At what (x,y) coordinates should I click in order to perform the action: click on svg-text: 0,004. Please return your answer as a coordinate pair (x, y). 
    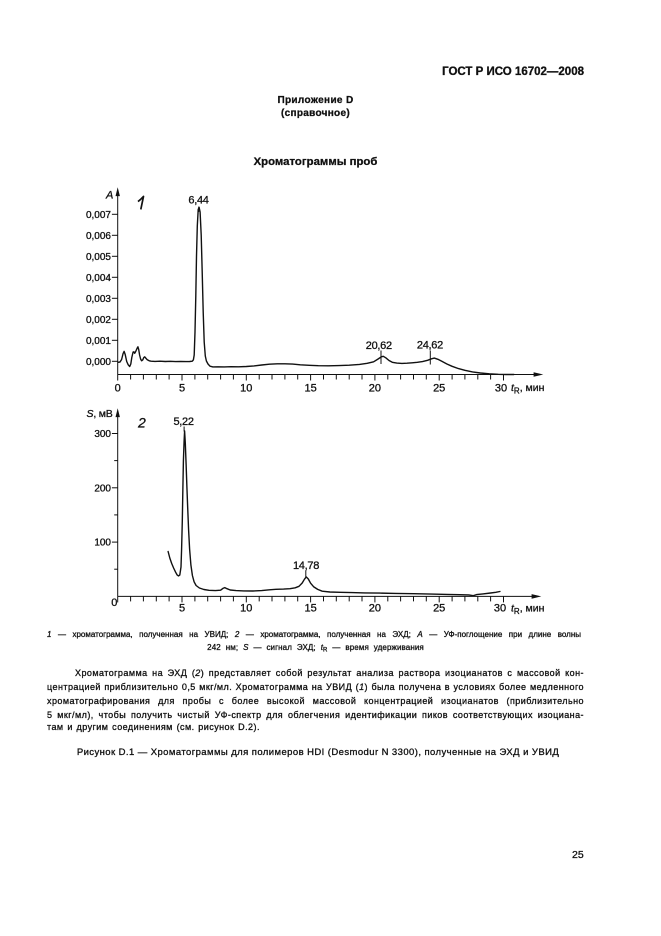
    Looking at the image, I should click on (98, 278).